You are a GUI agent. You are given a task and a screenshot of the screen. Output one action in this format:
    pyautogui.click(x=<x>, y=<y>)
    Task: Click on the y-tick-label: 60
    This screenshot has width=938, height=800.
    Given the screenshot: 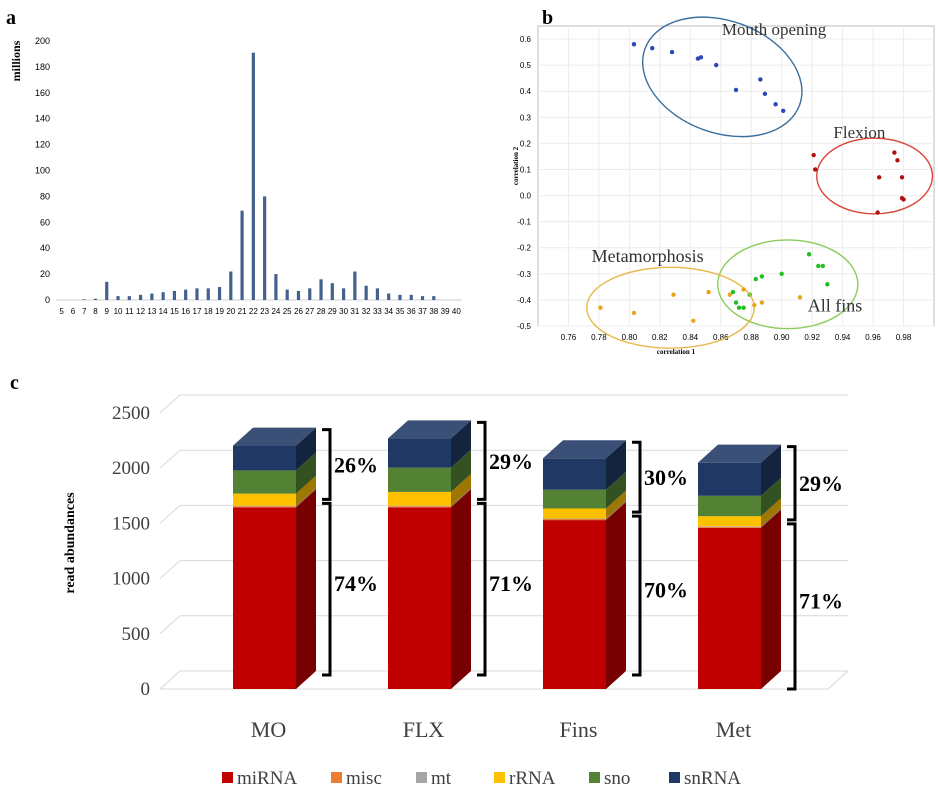 What is the action you would take?
    pyautogui.click(x=45, y=222)
    